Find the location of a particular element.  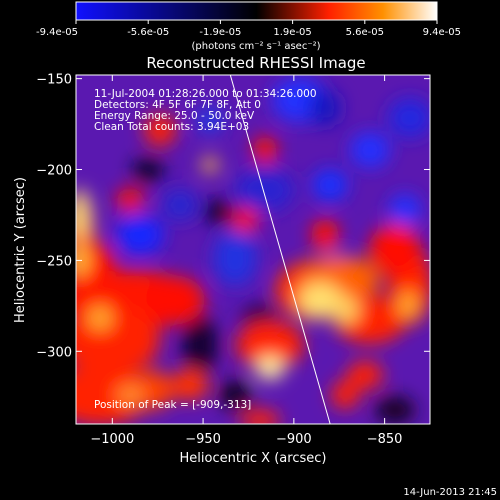

colorbar-tick-label: -1.9e-05 is located at coordinates (220, 32).